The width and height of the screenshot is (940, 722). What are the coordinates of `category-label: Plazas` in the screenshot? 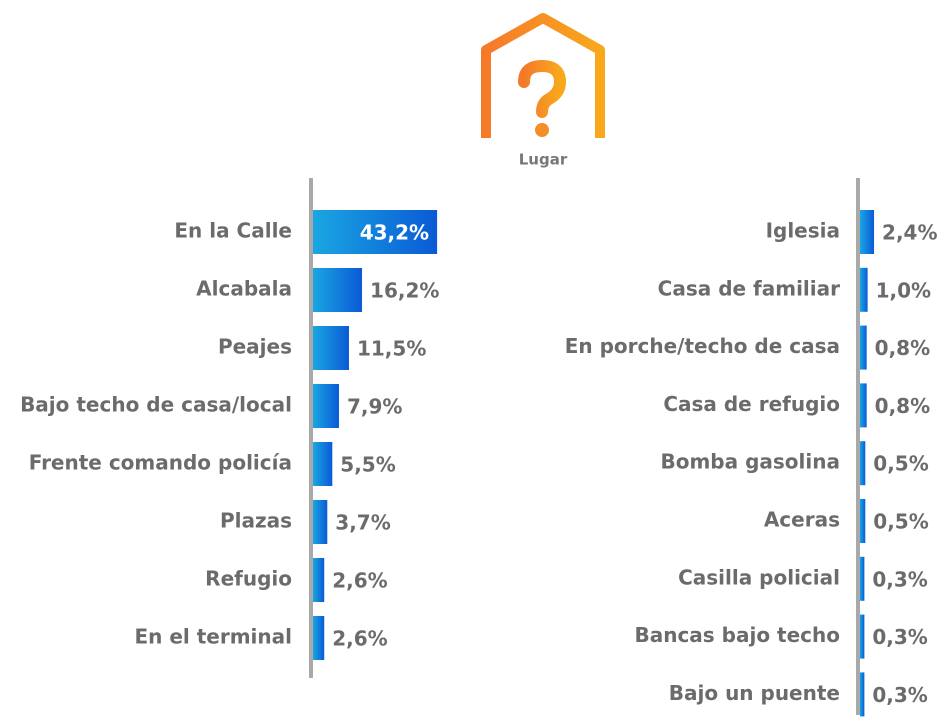 It's located at (256, 521).